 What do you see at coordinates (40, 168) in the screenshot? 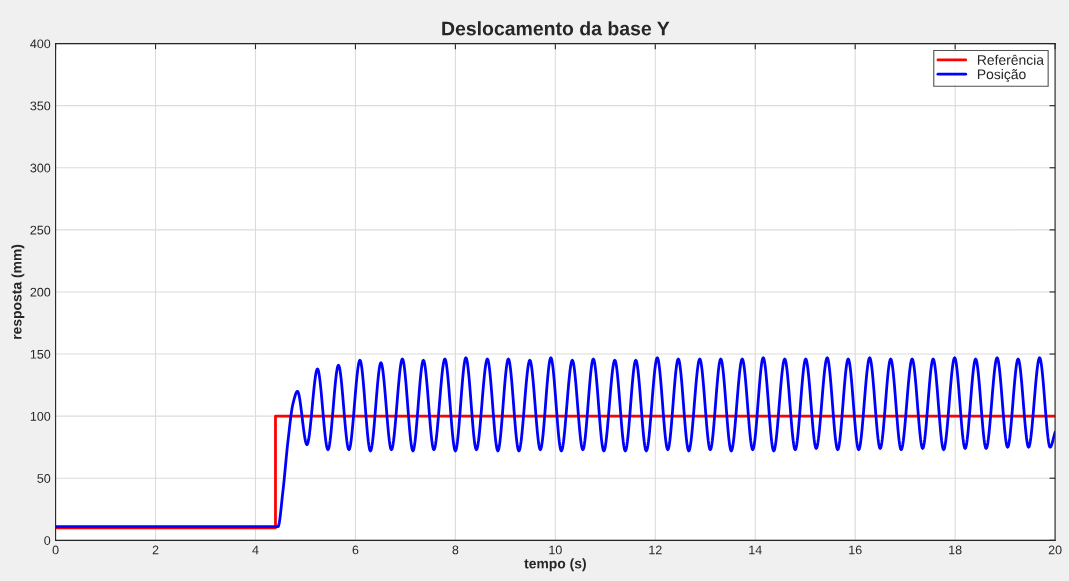
I see `y-tick-label: 300` at bounding box center [40, 168].